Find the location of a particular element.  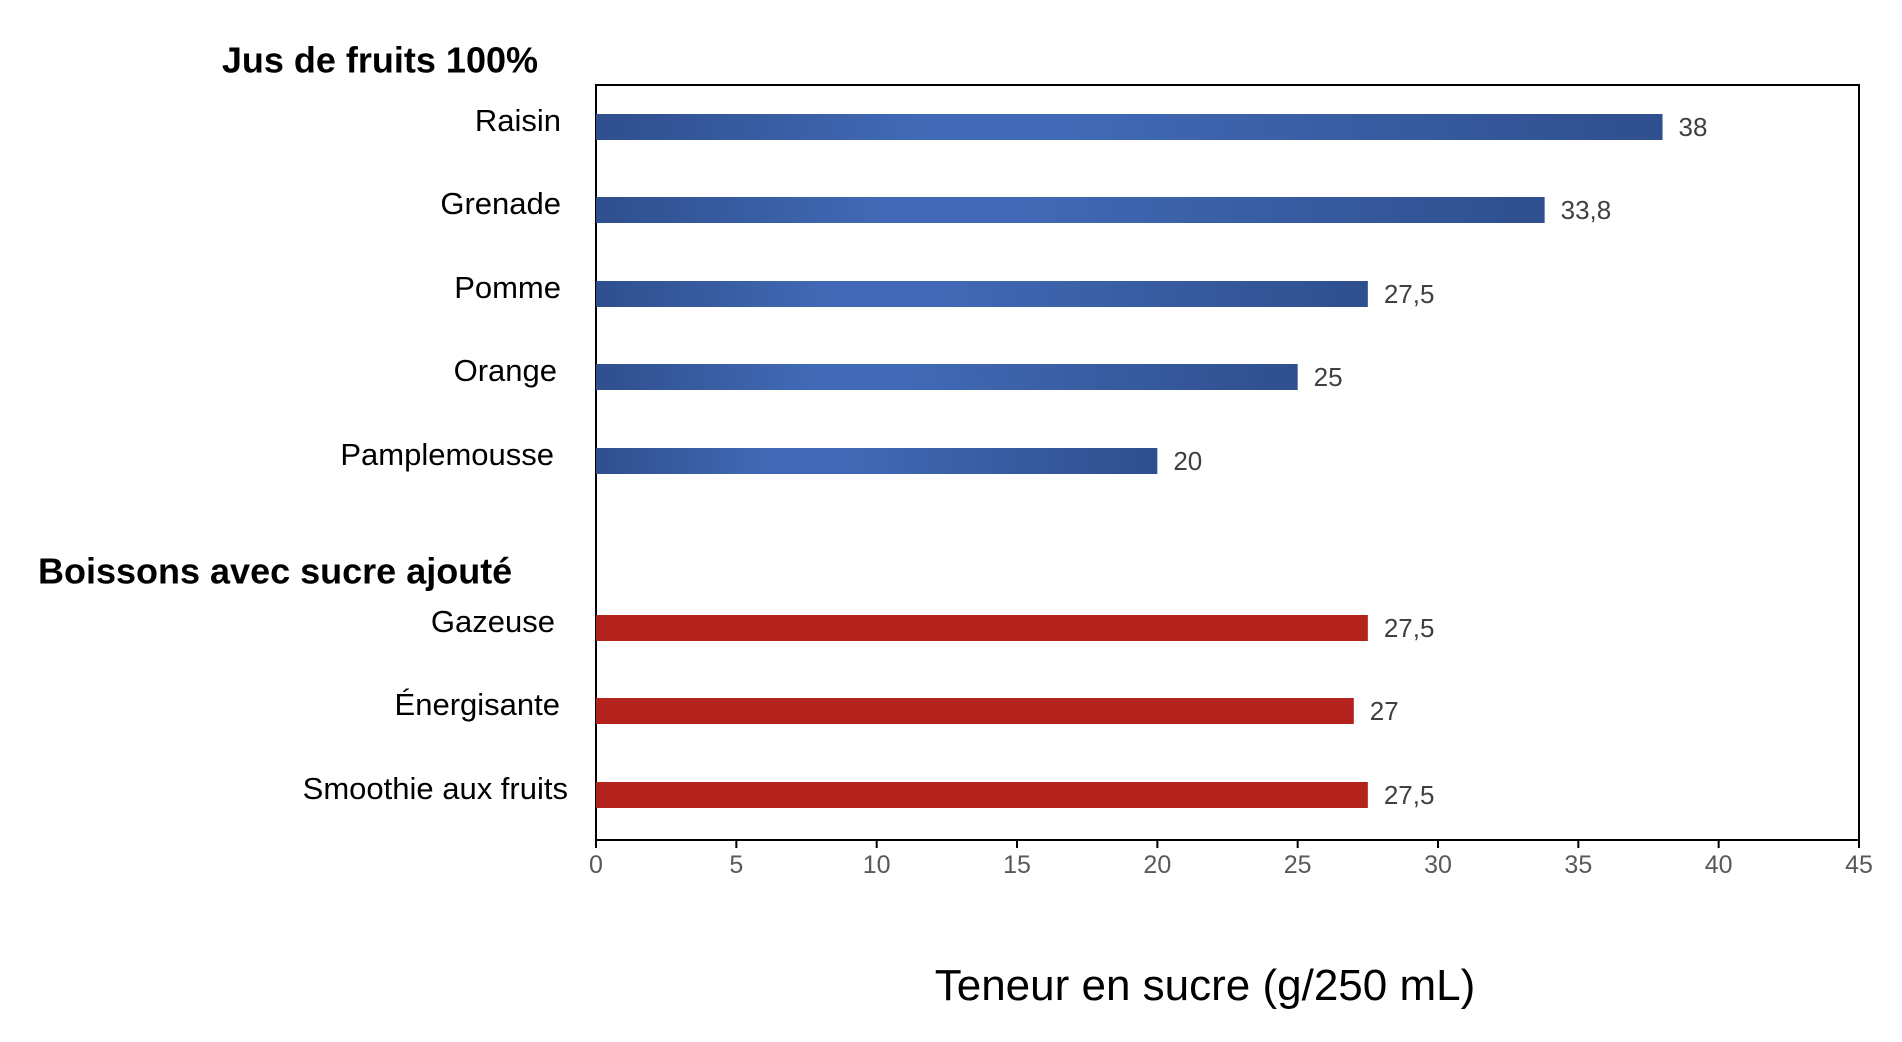

category-label: Pomme is located at coordinates (507, 287).